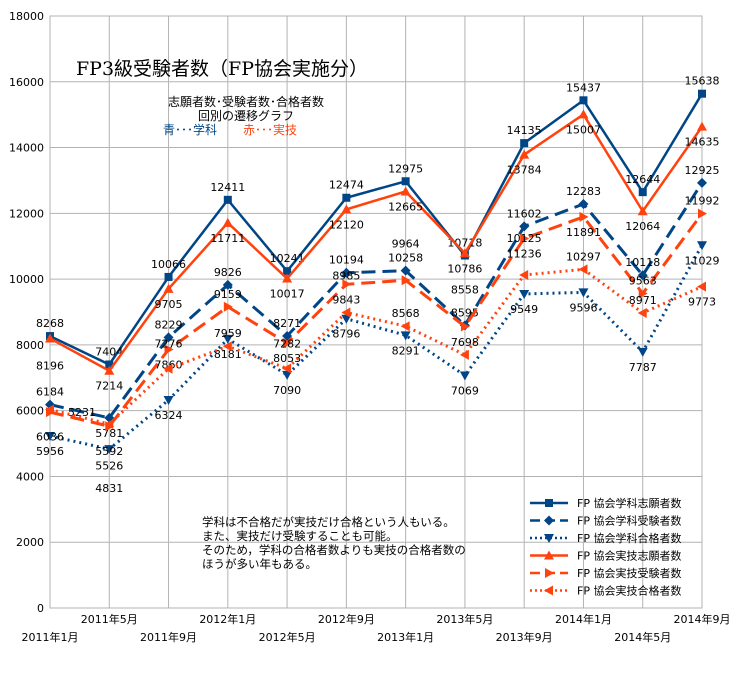 Image resolution: width=744 pixels, height=673 pixels. Describe the element at coordinates (246, 116) in the screenshot. I see `chart-subtitle-2: 回別の遷移グラフ` at that location.